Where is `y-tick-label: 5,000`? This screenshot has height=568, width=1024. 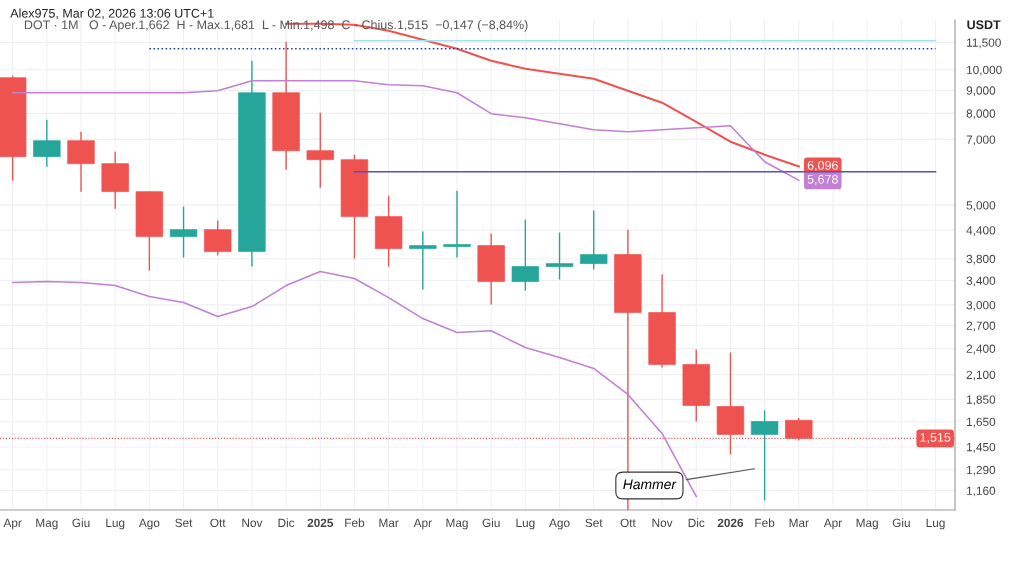
y-tick-label: 5,000 is located at coordinates (981, 206).